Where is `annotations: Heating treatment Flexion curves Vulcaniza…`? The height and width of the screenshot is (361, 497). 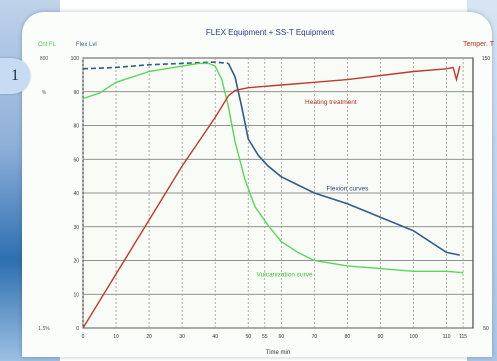
annotations: Heating treatment Flexion curves Vulcaniza… is located at coordinates (313, 189).